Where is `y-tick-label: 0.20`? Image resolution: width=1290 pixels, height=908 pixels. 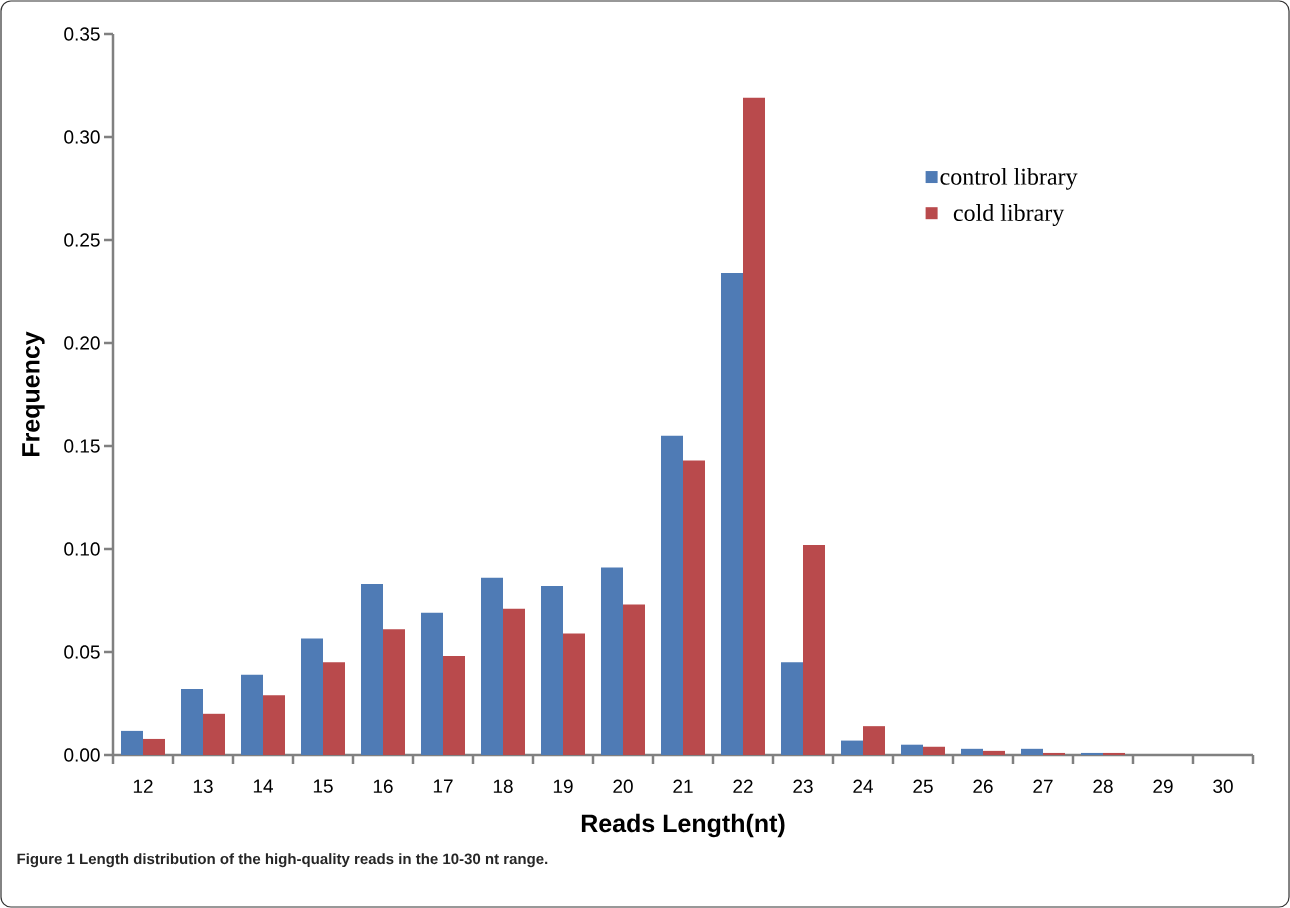 y-tick-label: 0.20 is located at coordinates (82, 343).